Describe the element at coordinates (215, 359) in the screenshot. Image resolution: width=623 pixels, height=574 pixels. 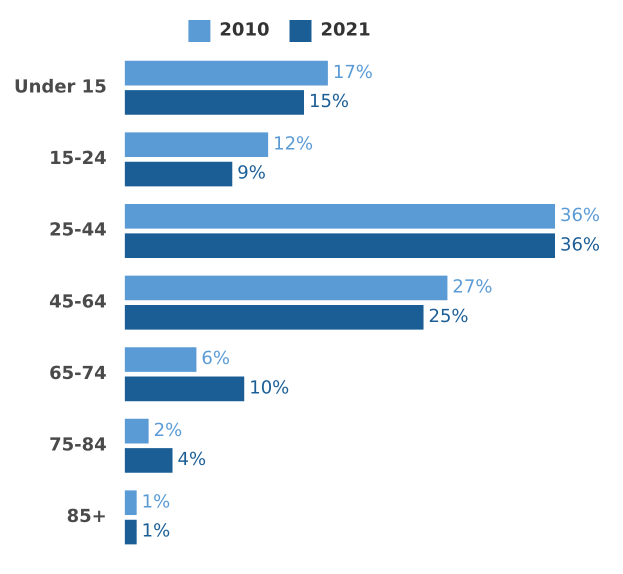
I see `data-label: 6%` at that location.